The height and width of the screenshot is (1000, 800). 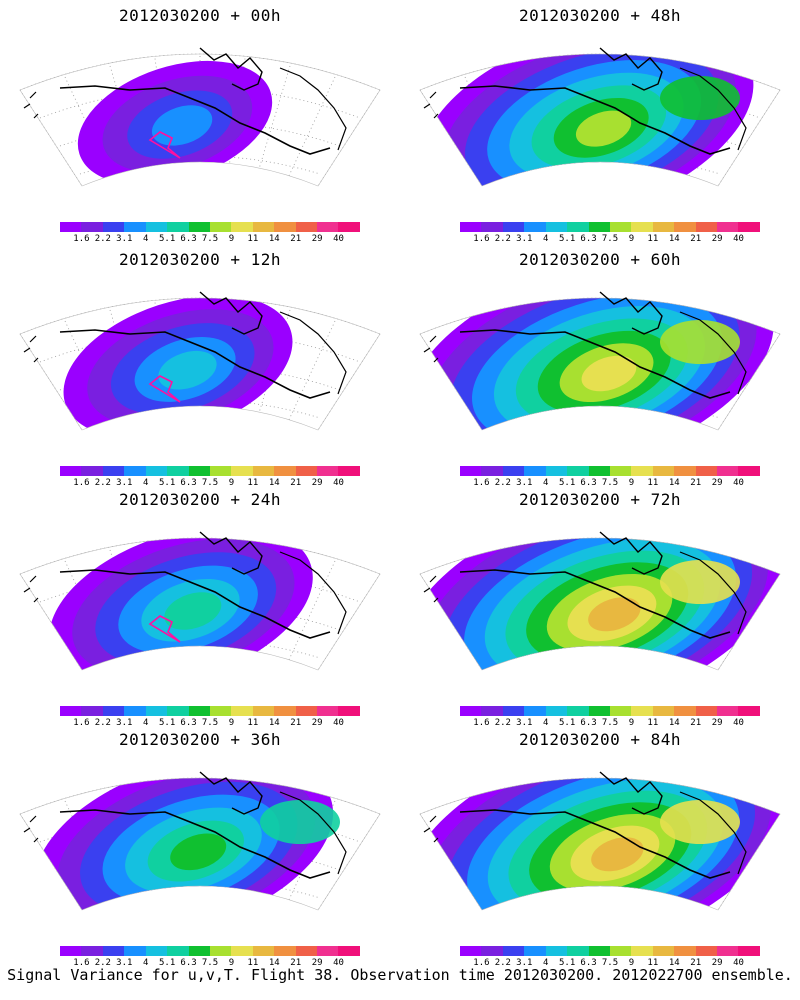 I want to click on colorbar-label: 29, so click(x=317, y=483).